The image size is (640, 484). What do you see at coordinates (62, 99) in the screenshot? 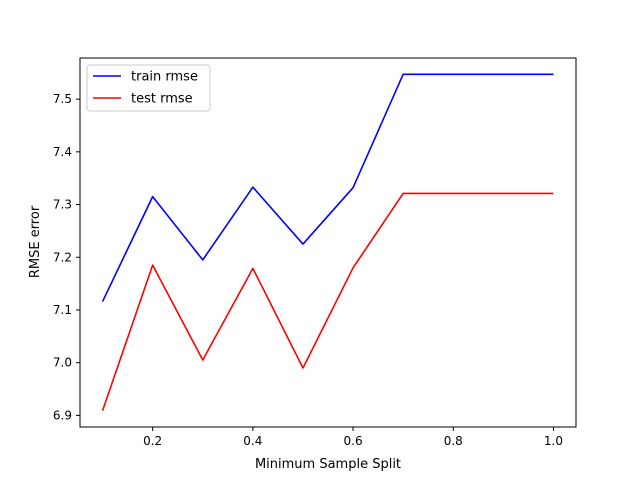
I see `y-tick-label: 7.5` at bounding box center [62, 99].